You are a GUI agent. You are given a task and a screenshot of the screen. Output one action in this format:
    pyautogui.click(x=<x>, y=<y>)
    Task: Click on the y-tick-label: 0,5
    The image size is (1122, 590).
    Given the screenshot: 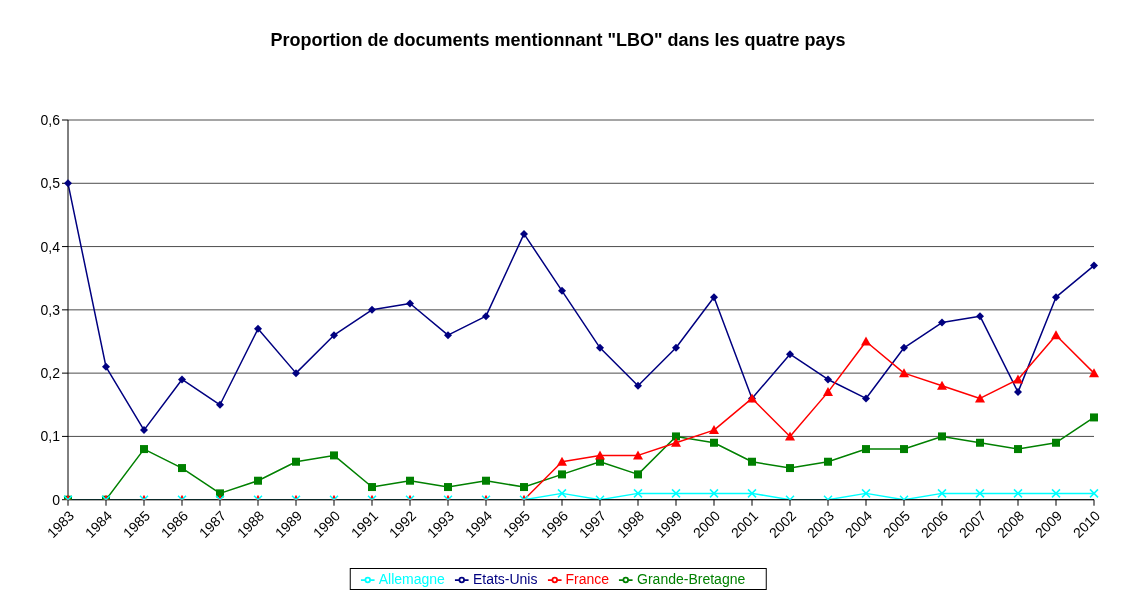 What is the action you would take?
    pyautogui.click(x=50, y=183)
    